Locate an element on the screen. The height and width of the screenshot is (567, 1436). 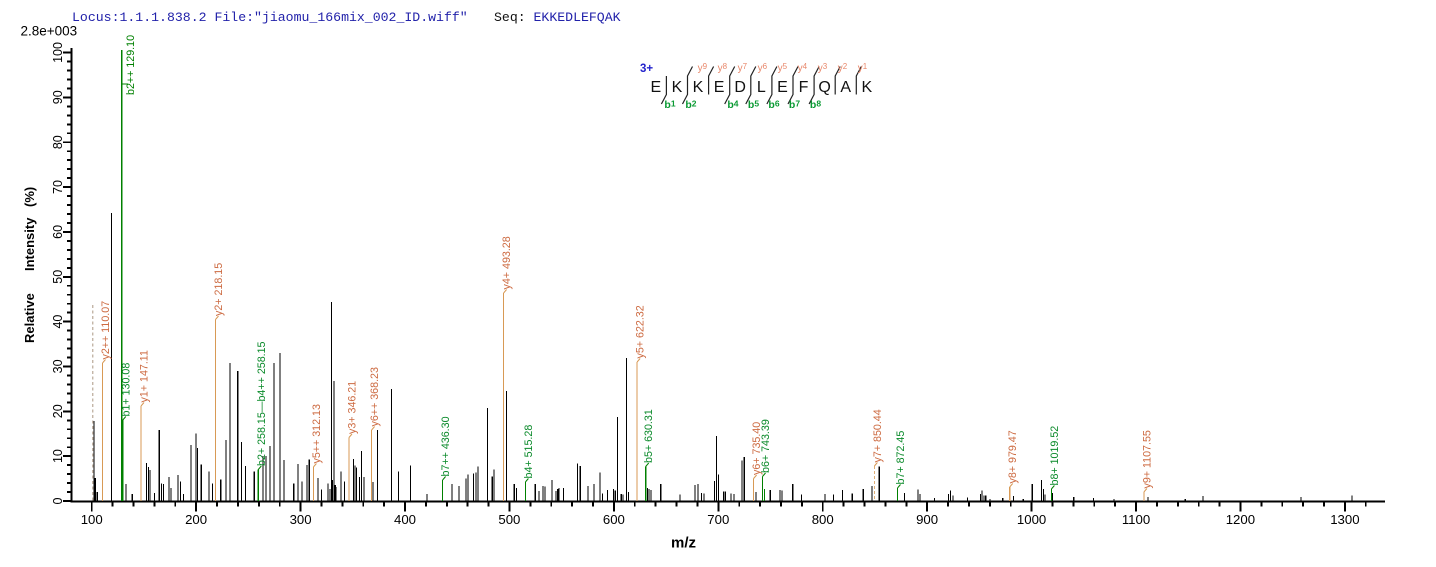
svg-text: y7 is located at coordinates (743, 68).